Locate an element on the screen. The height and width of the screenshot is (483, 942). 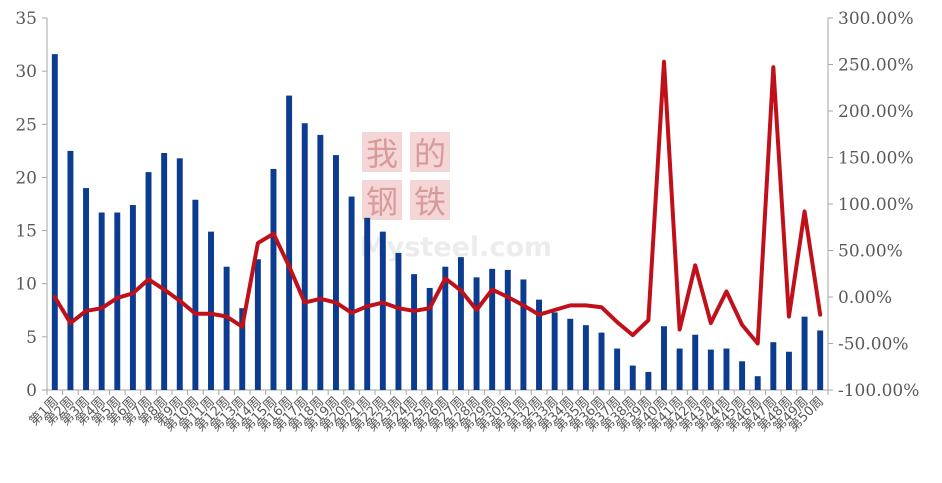
right-tick-label: 100.00% is located at coordinates (876, 205).